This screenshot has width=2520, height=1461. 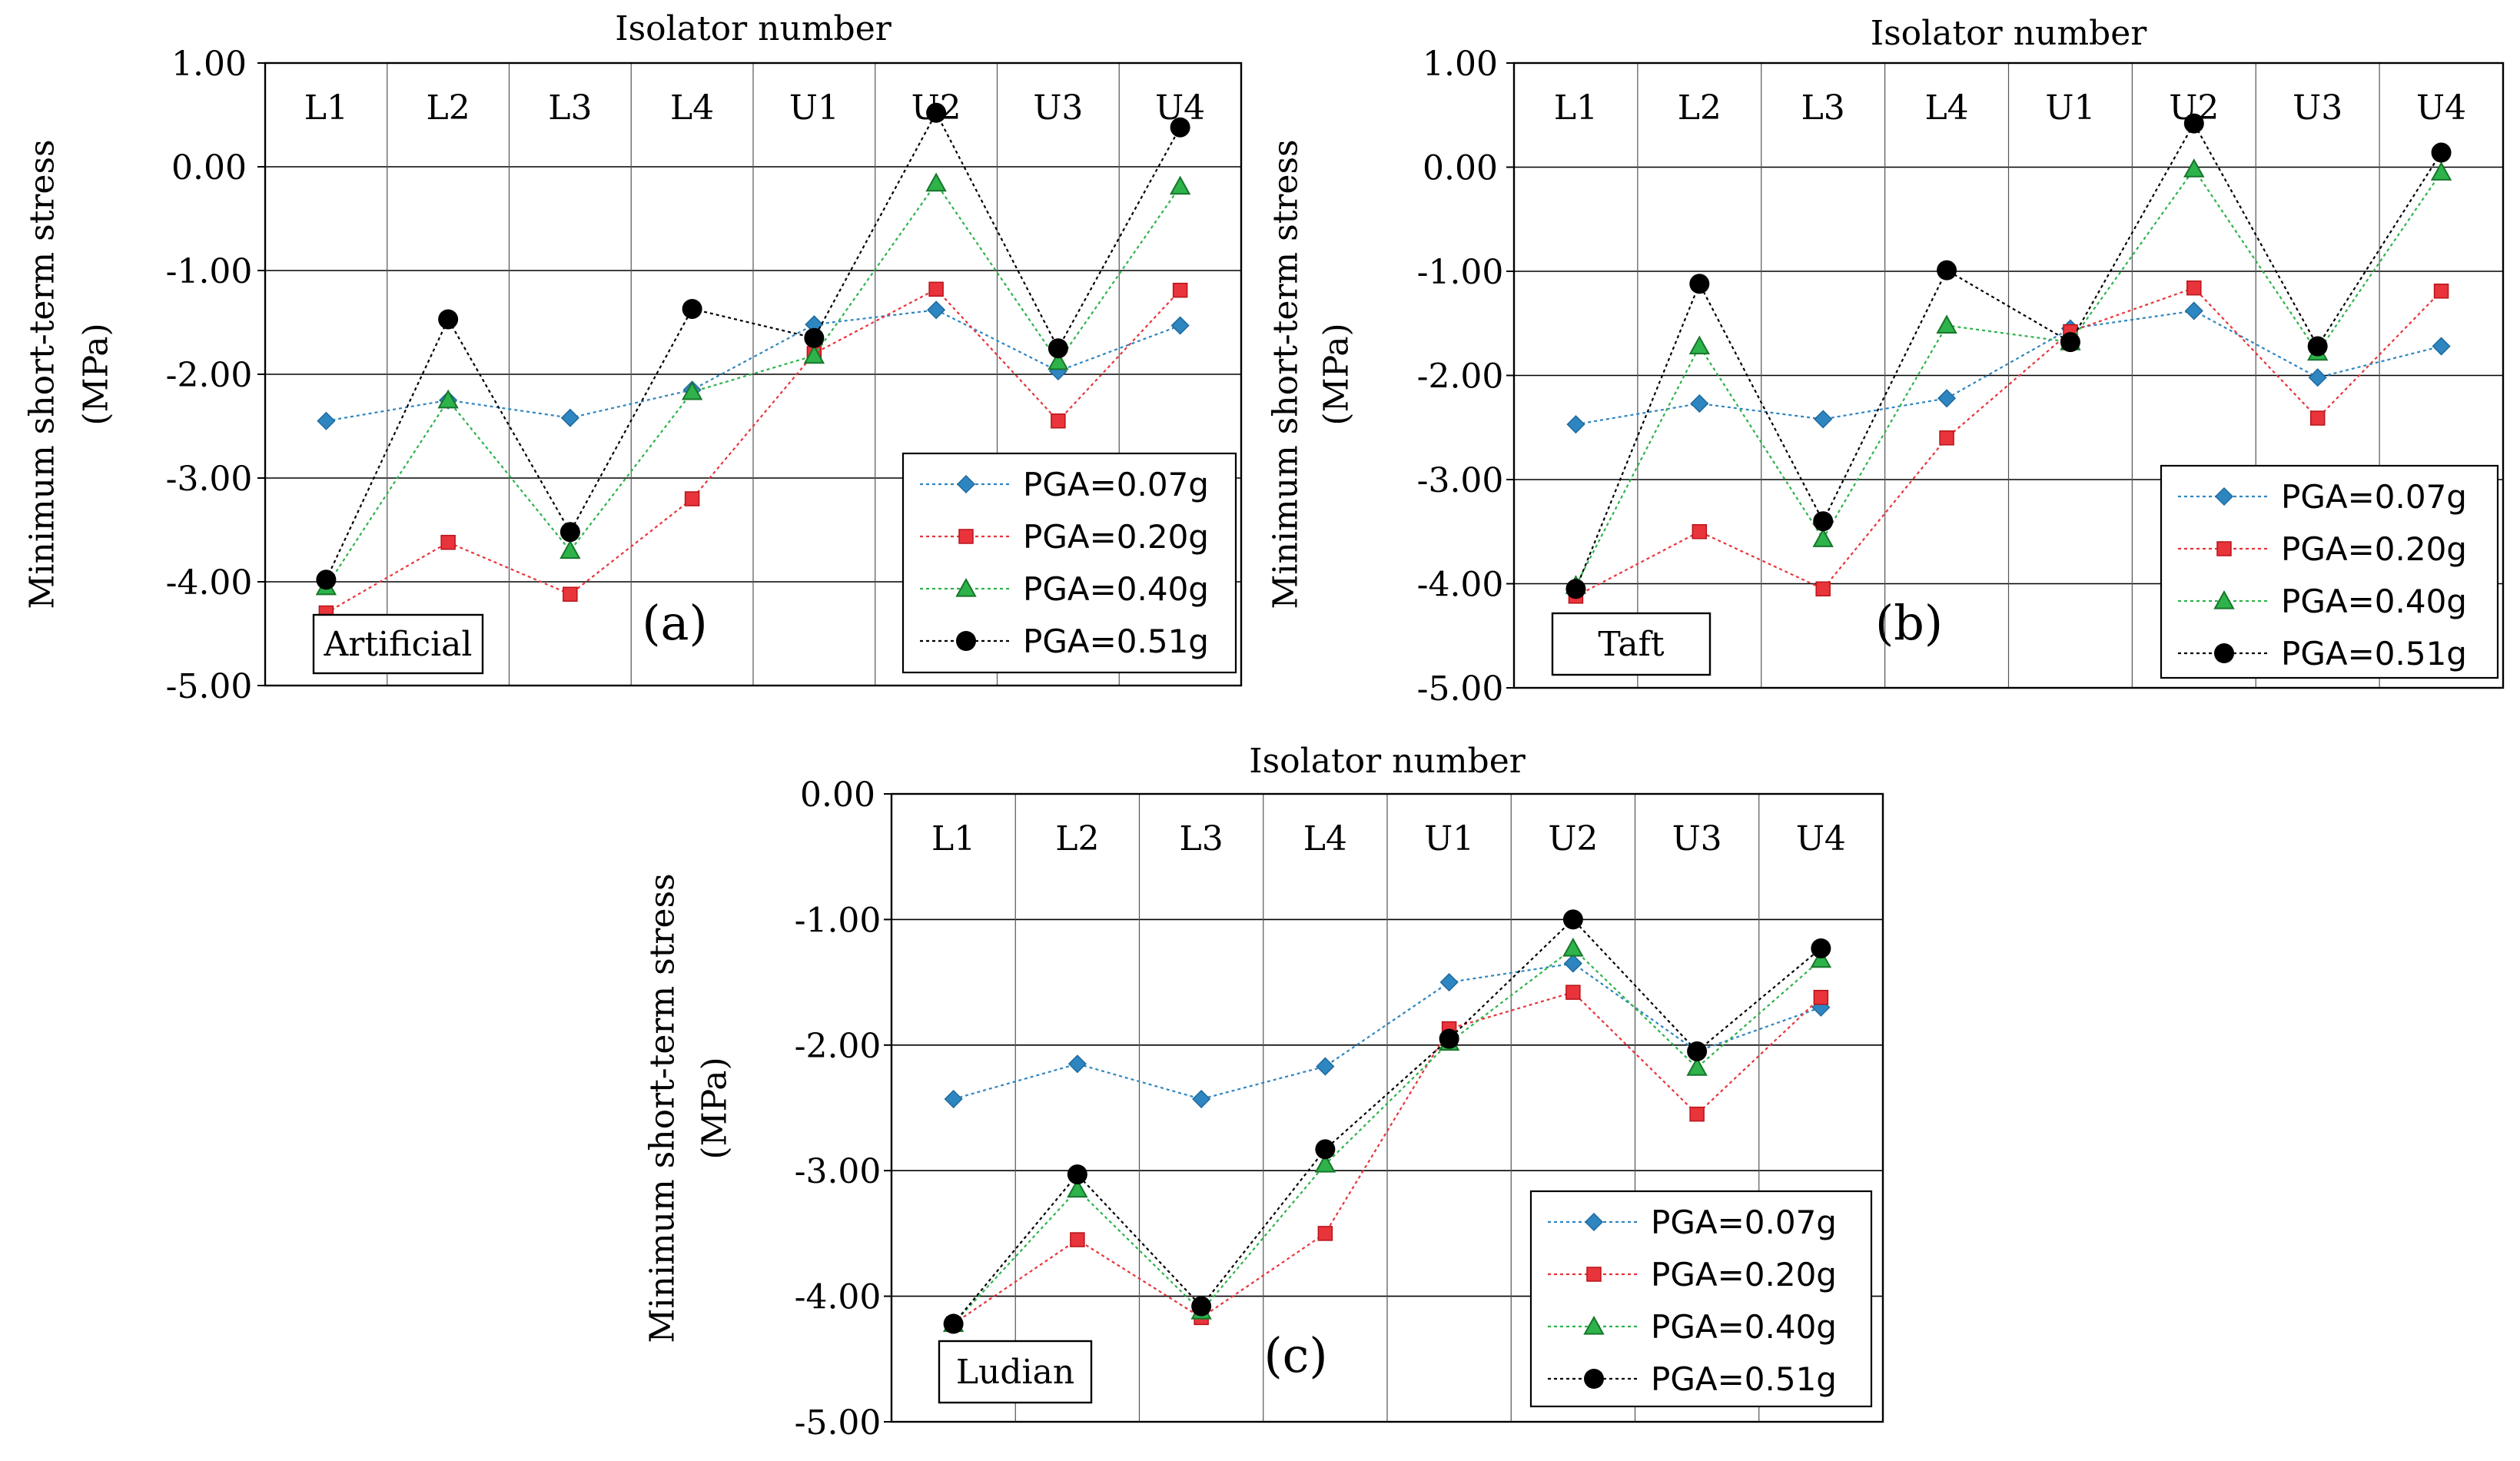 What do you see at coordinates (2070, 108) in the screenshot?
I see `x-tick-label: U1` at bounding box center [2070, 108].